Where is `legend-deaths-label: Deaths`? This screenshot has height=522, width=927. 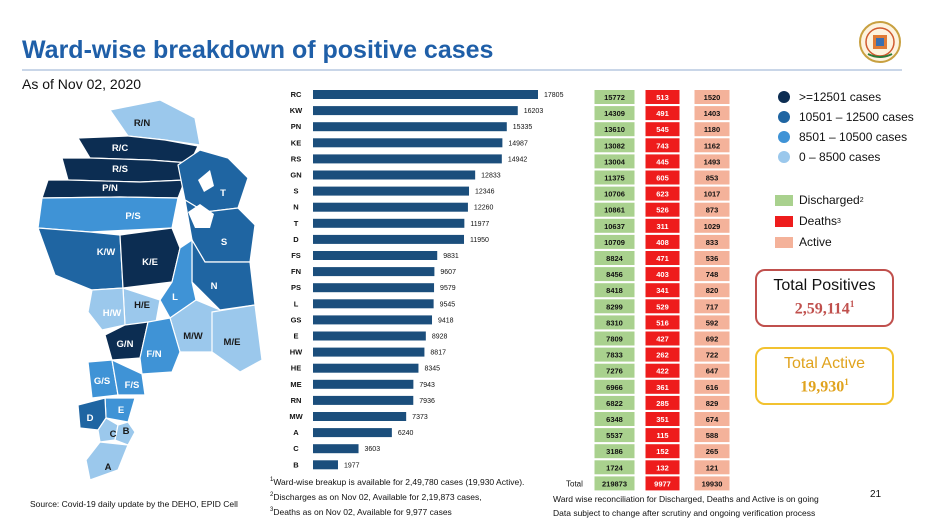 legend-deaths-label: Deaths is located at coordinates (818, 221).